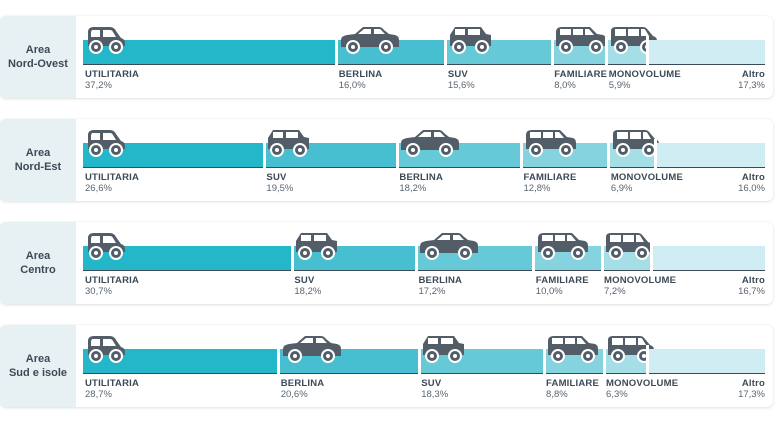 This screenshot has width=777, height=437. Describe the element at coordinates (432, 291) in the screenshot. I see `category-value: 17,2%` at that location.